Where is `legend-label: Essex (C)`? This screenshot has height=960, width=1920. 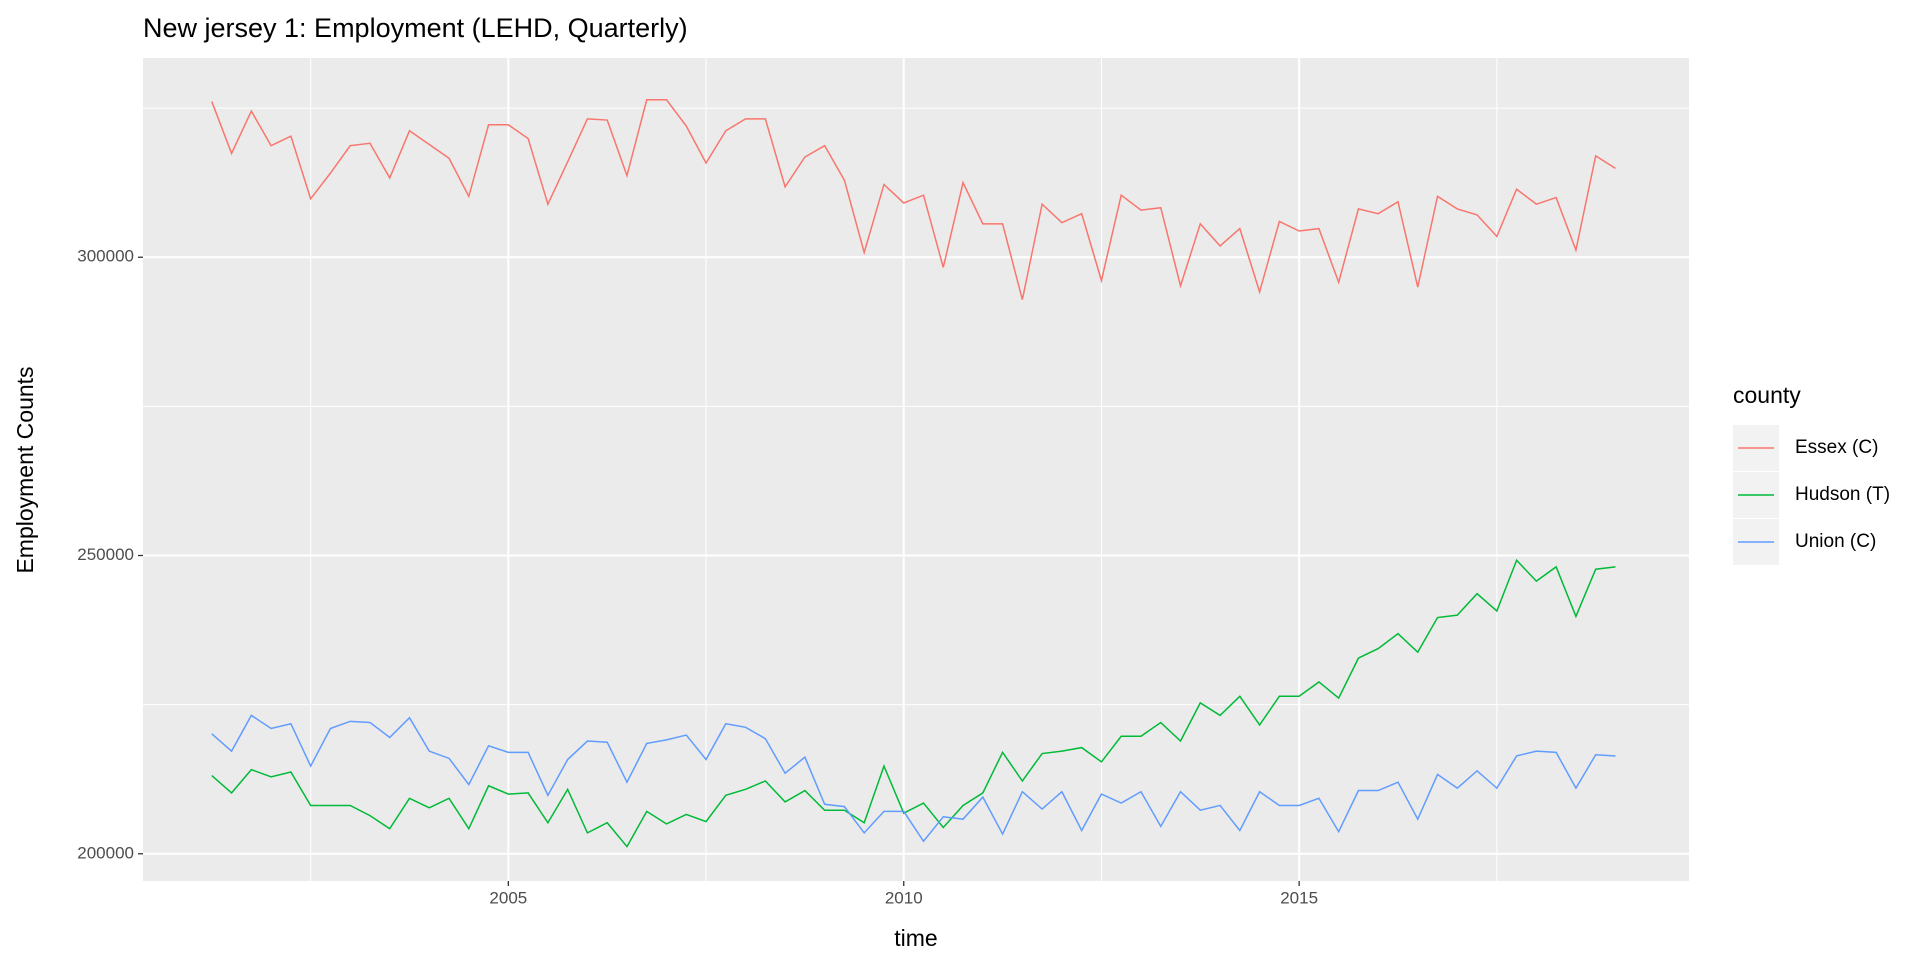 legend-label: Essex (C) is located at coordinates (1836, 447).